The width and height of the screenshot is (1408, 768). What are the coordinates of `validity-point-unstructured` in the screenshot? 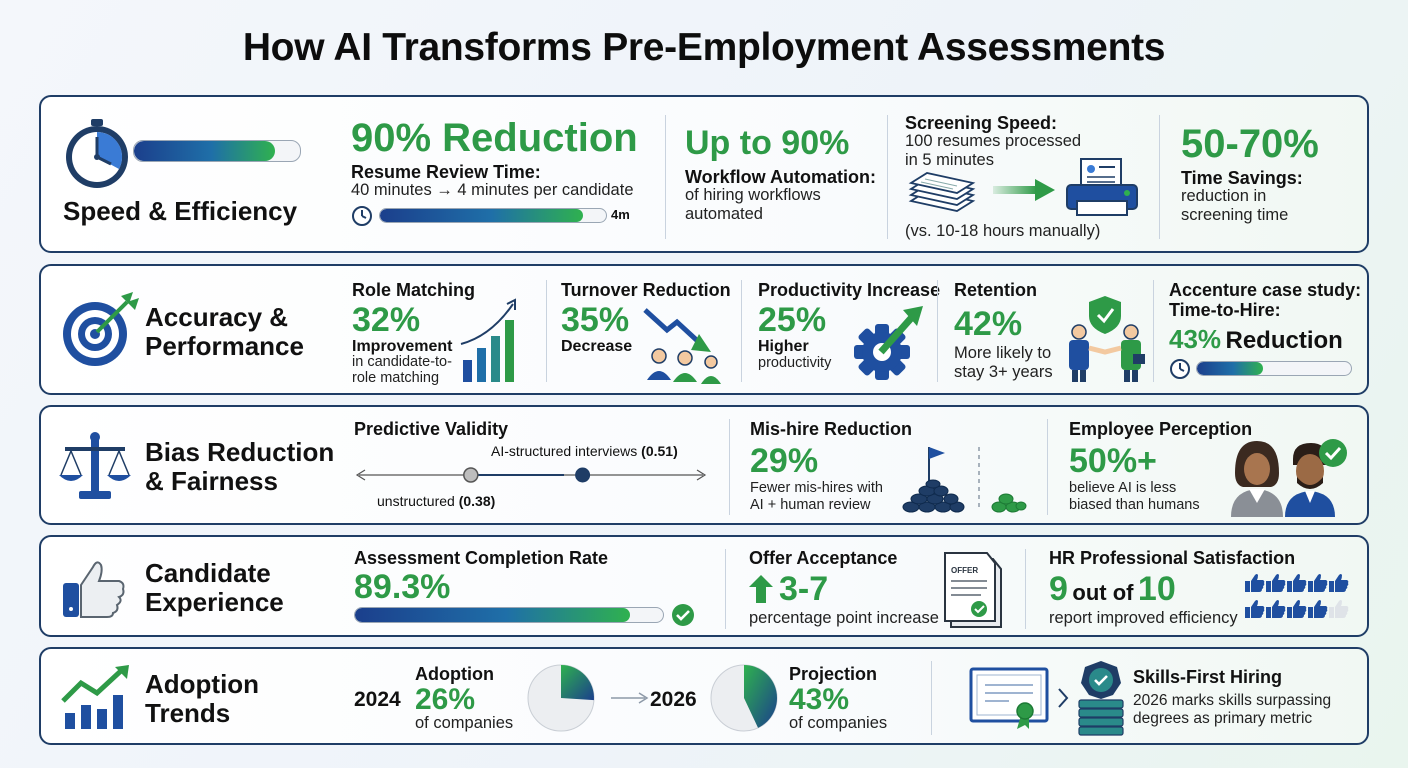 It's located at (471, 475).